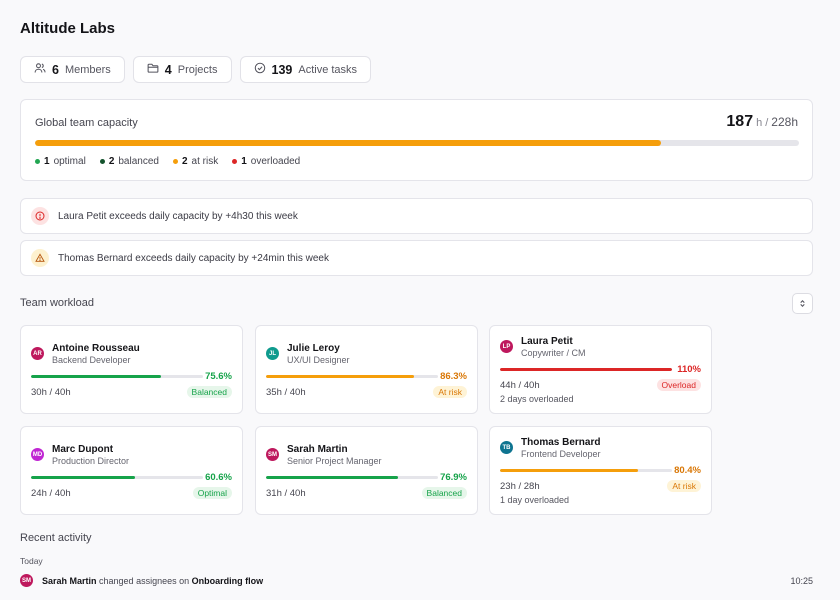 Image resolution: width=840 pixels, height=600 pixels. Describe the element at coordinates (313, 348) in the screenshot. I see `member-name: Julie Leroy` at that location.